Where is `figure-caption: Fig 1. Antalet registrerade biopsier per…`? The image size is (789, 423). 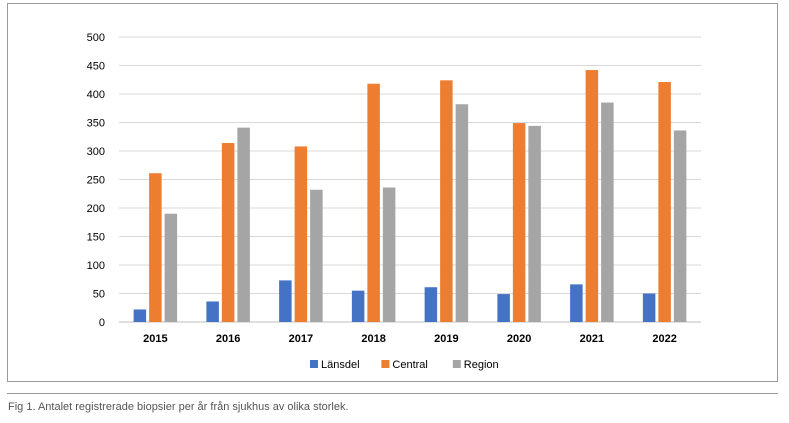 figure-caption: Fig 1. Antalet registrerade biopsier per… is located at coordinates (178, 407).